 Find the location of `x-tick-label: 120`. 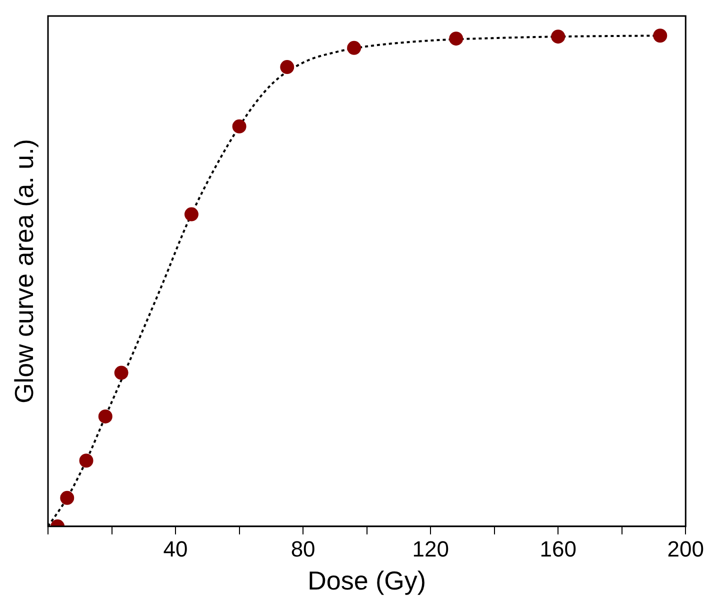

x-tick-label: 120 is located at coordinates (430, 549).